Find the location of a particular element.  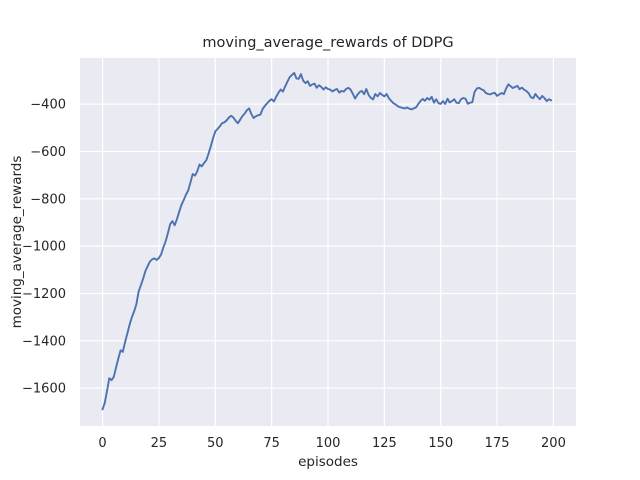

x-tick-label: 0 is located at coordinates (102, 443).